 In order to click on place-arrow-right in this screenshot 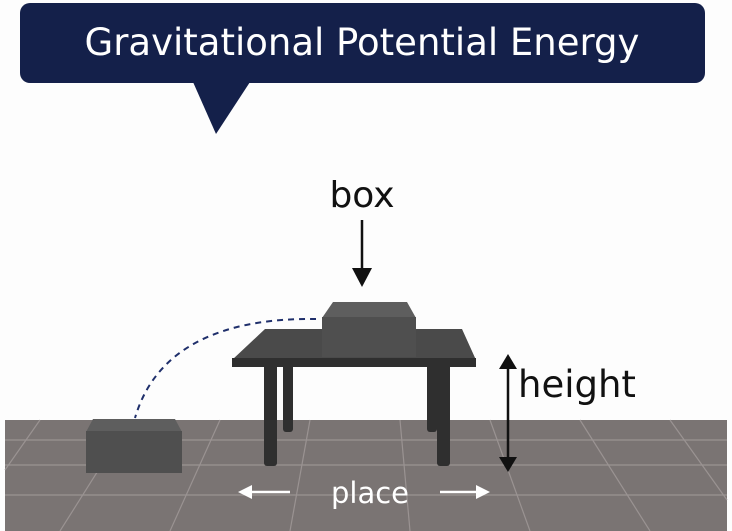, I will do `click(465, 492)`.